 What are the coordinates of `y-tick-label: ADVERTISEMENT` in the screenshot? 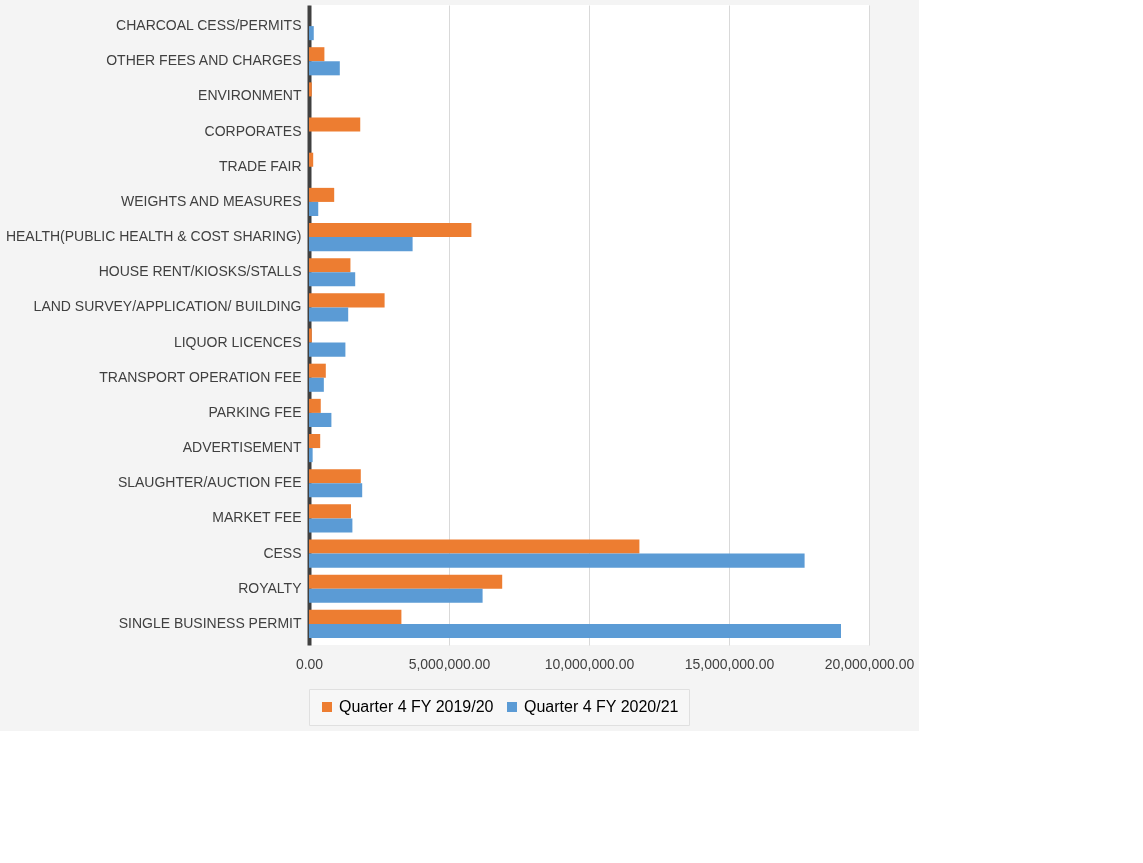 It's located at (242, 447).